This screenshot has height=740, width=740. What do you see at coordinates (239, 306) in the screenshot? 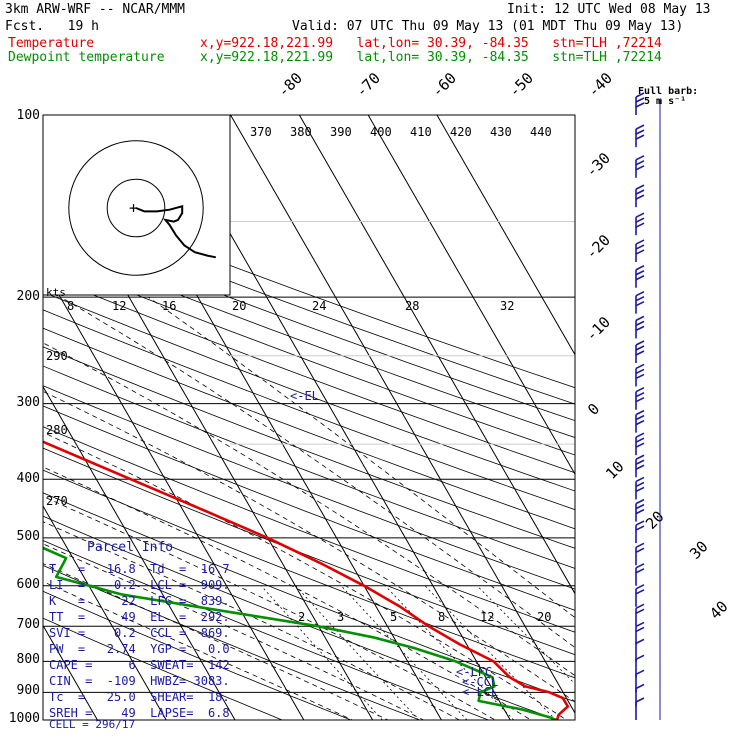
I see `speed-label: 20` at bounding box center [239, 306].